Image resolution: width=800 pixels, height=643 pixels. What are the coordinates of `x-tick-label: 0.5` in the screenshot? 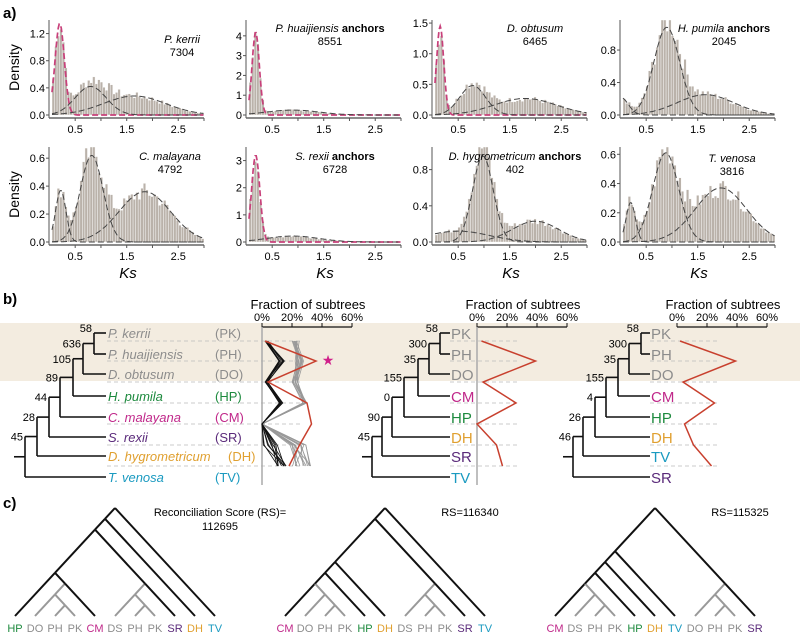 It's located at (272, 257).